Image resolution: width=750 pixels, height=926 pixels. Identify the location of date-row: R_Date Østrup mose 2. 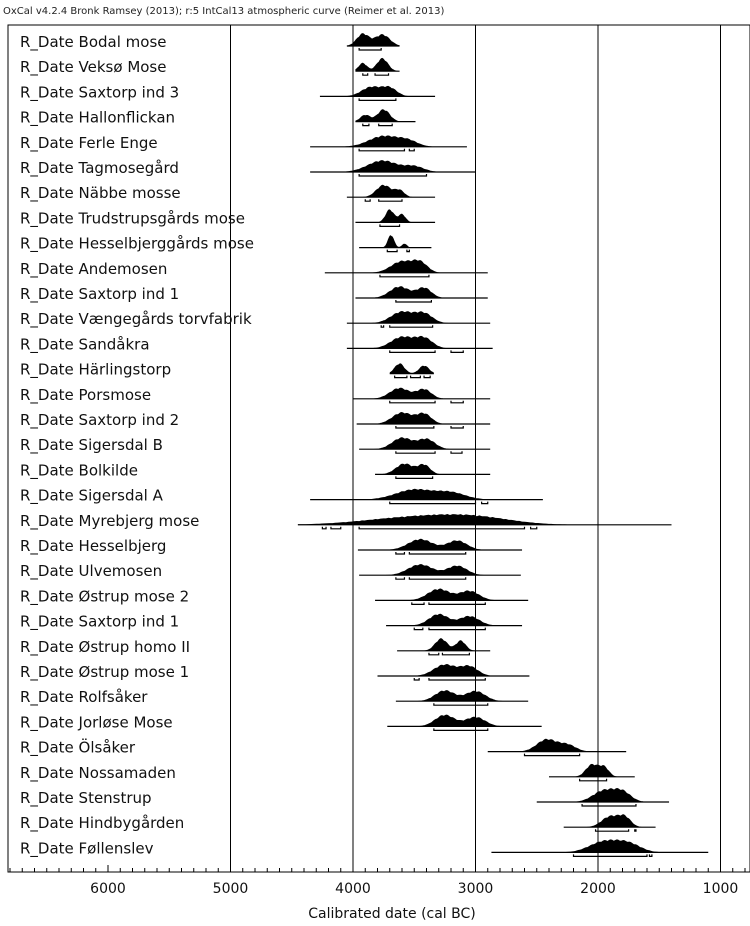
(274, 596).